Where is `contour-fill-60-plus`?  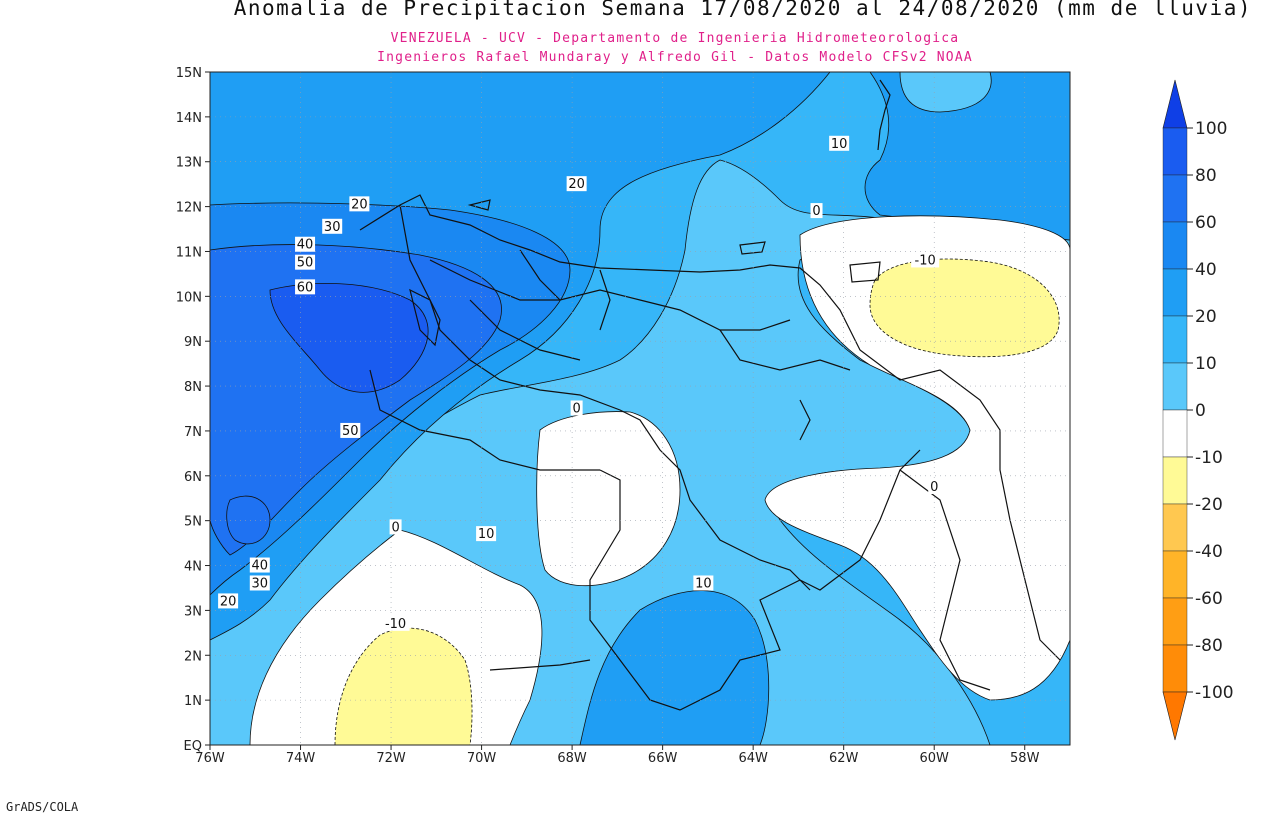 contour-fill-60-plus is located at coordinates (349, 338).